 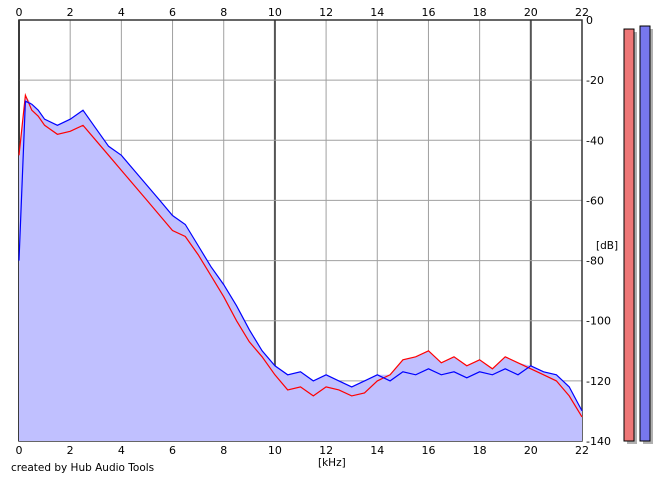 I want to click on level-meter-left, so click(x=629, y=235).